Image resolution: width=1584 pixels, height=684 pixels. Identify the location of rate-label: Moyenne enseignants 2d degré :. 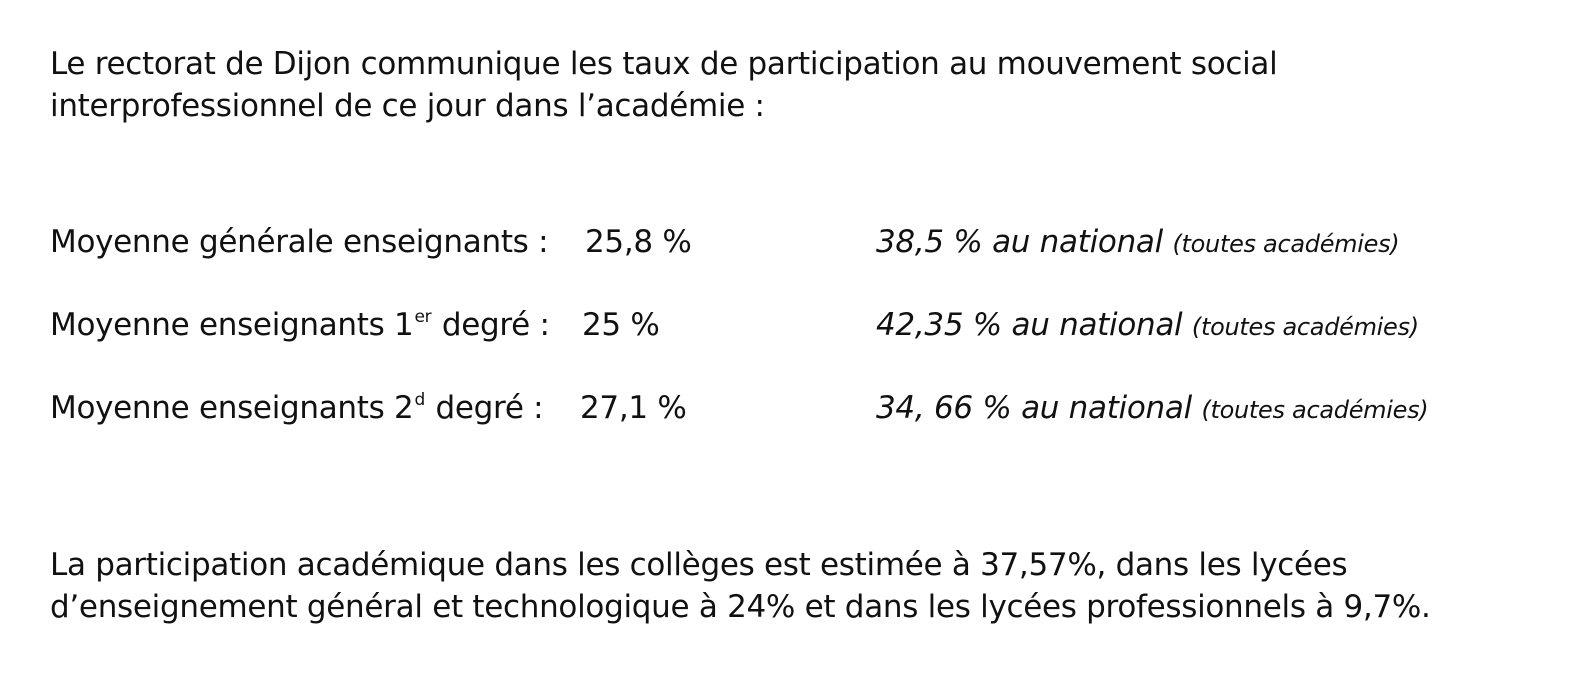
(297, 410).